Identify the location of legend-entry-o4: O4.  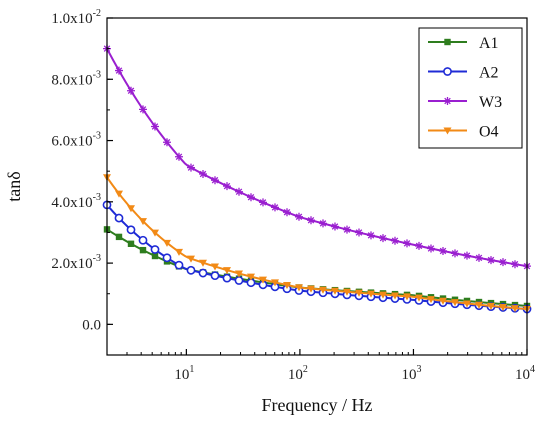
(463, 132).